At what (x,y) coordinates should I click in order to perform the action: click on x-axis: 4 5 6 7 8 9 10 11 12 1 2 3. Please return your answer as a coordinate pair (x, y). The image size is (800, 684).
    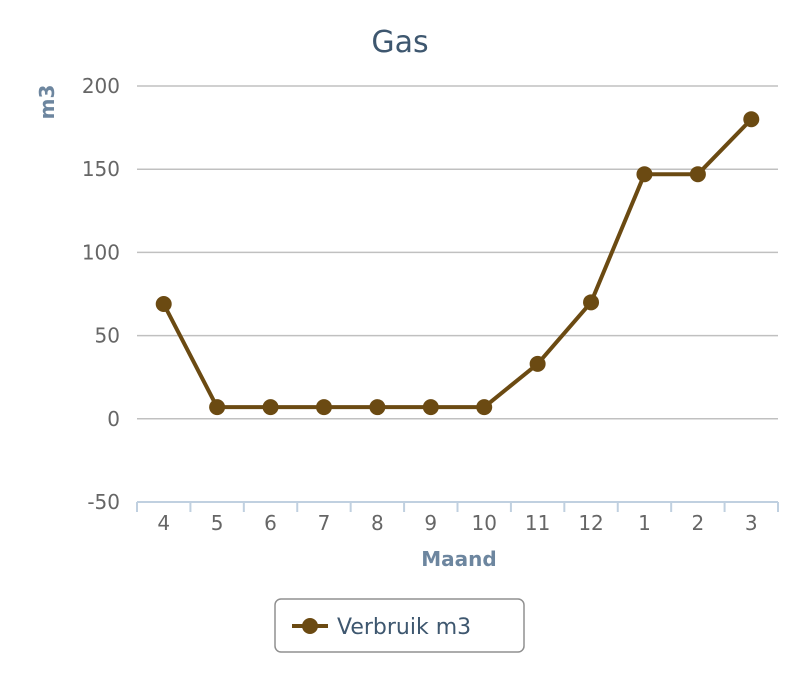
    Looking at the image, I should click on (457, 518).